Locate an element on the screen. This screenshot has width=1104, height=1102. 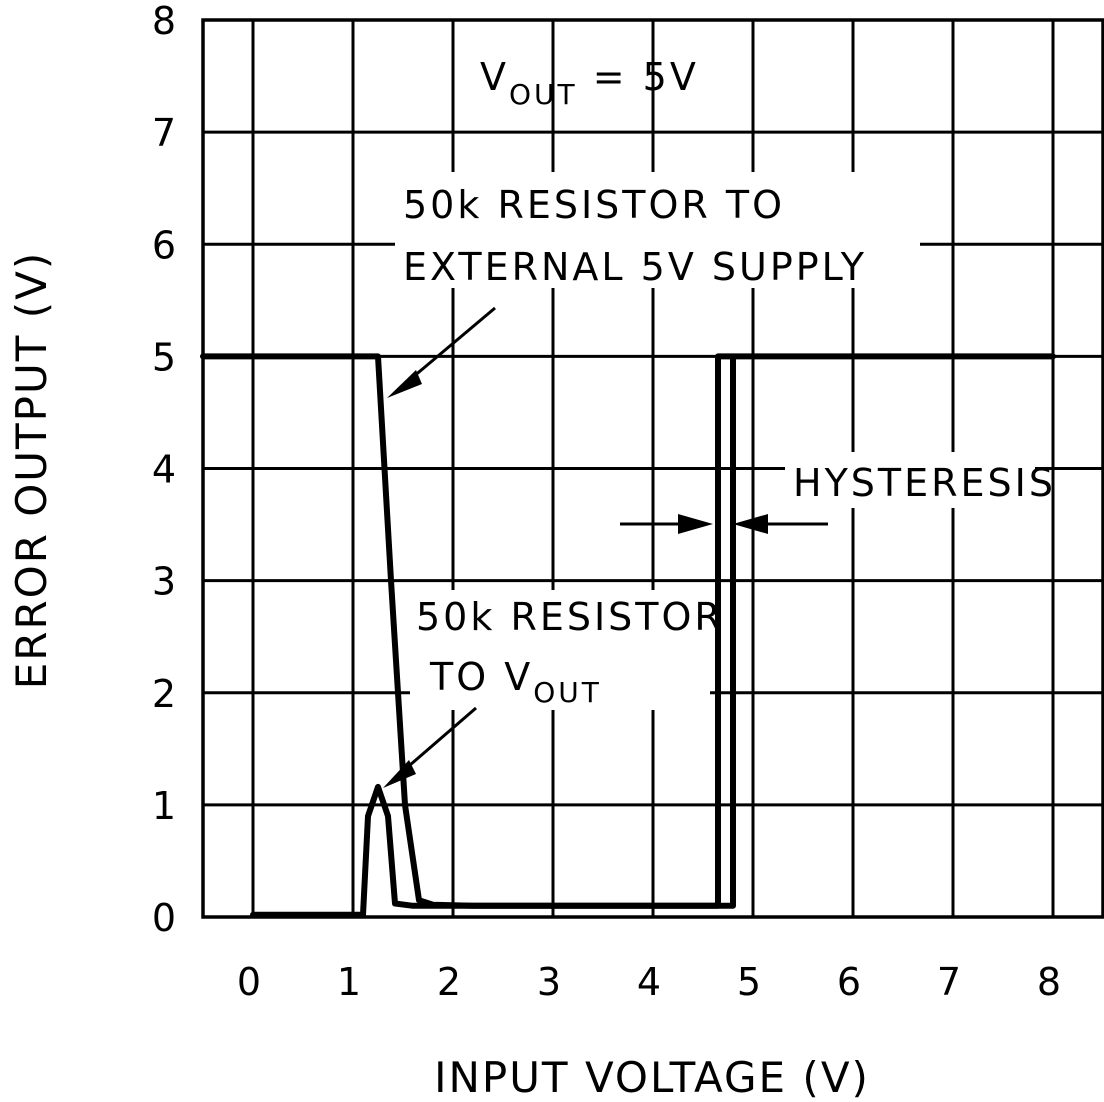
x-tick-label: 4 is located at coordinates (649, 982).